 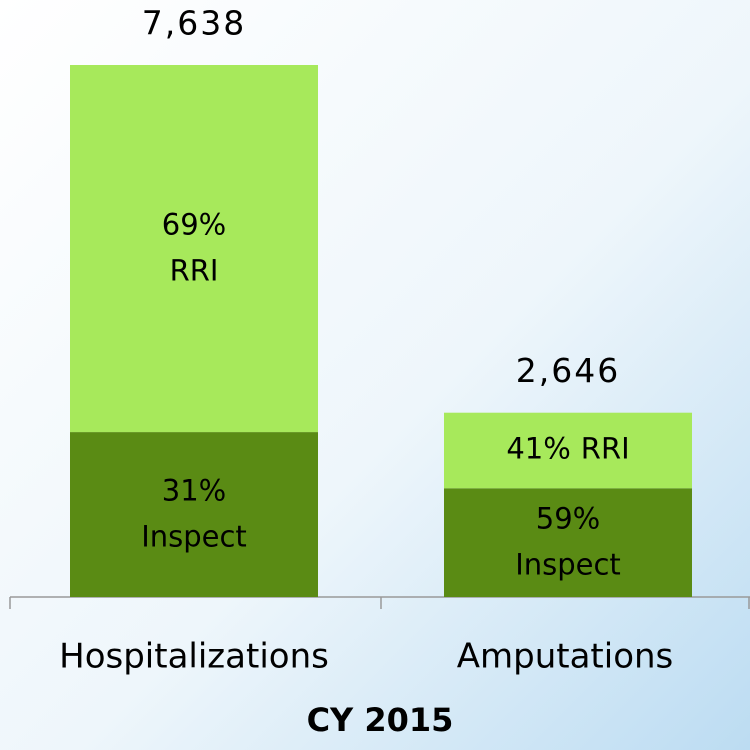 I want to click on segment-value: 41%, so click(x=538, y=448).